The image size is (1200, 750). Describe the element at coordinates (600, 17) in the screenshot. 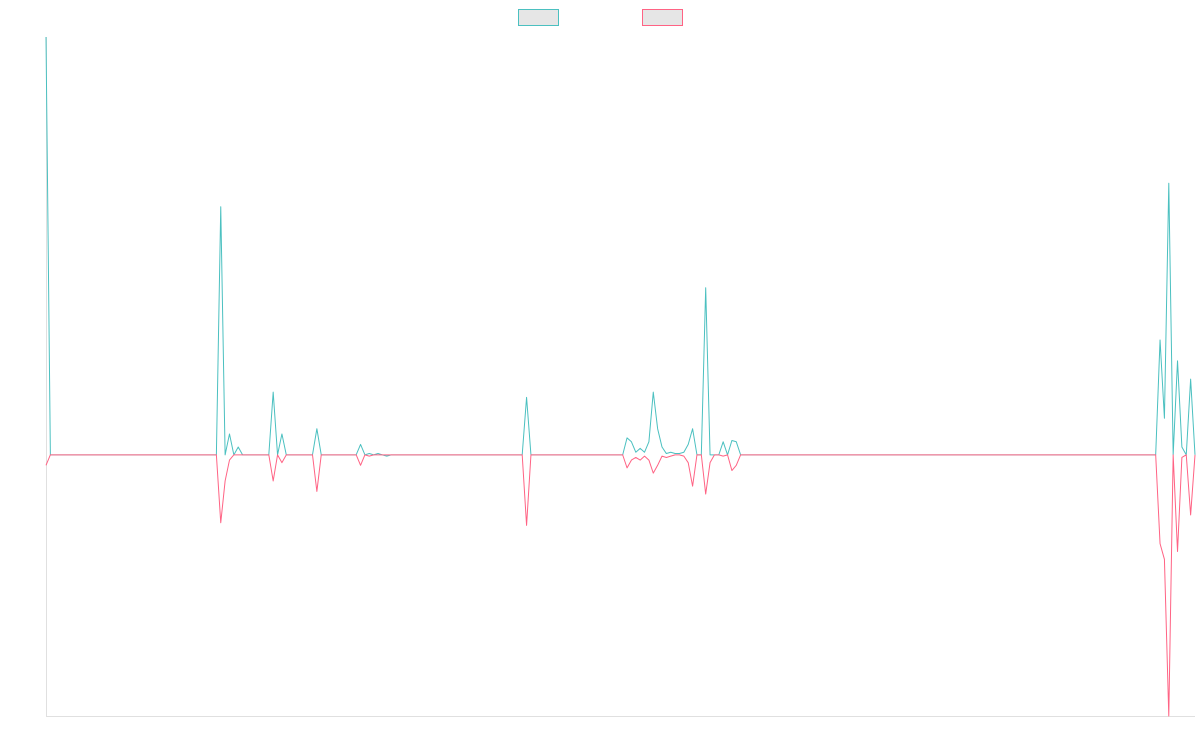

I see `chart-legend` at that location.